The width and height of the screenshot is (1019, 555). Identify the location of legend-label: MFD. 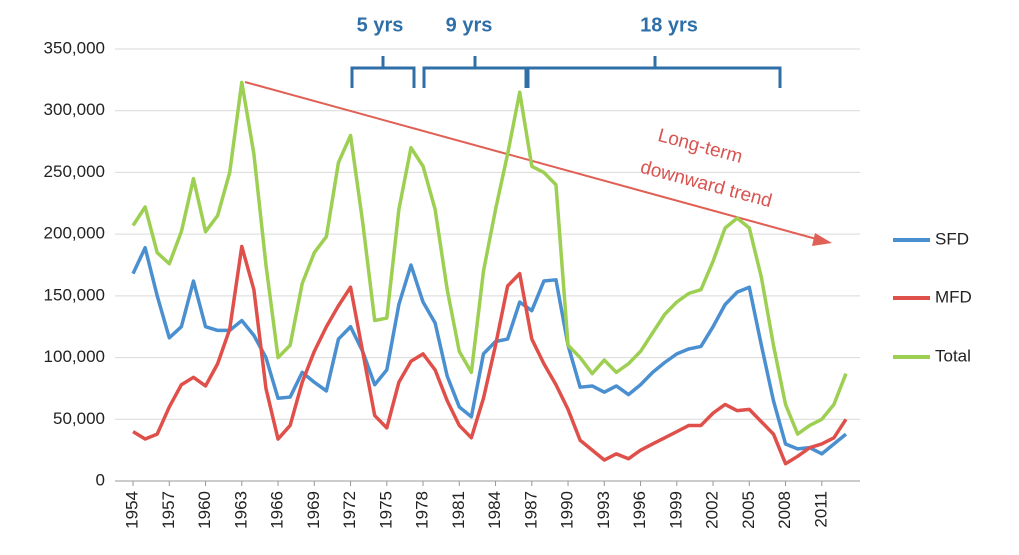
(953, 296).